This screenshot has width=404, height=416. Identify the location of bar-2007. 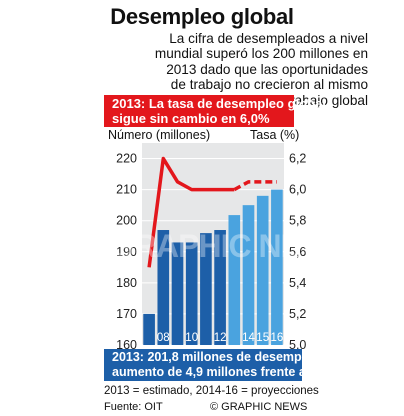
(149, 329).